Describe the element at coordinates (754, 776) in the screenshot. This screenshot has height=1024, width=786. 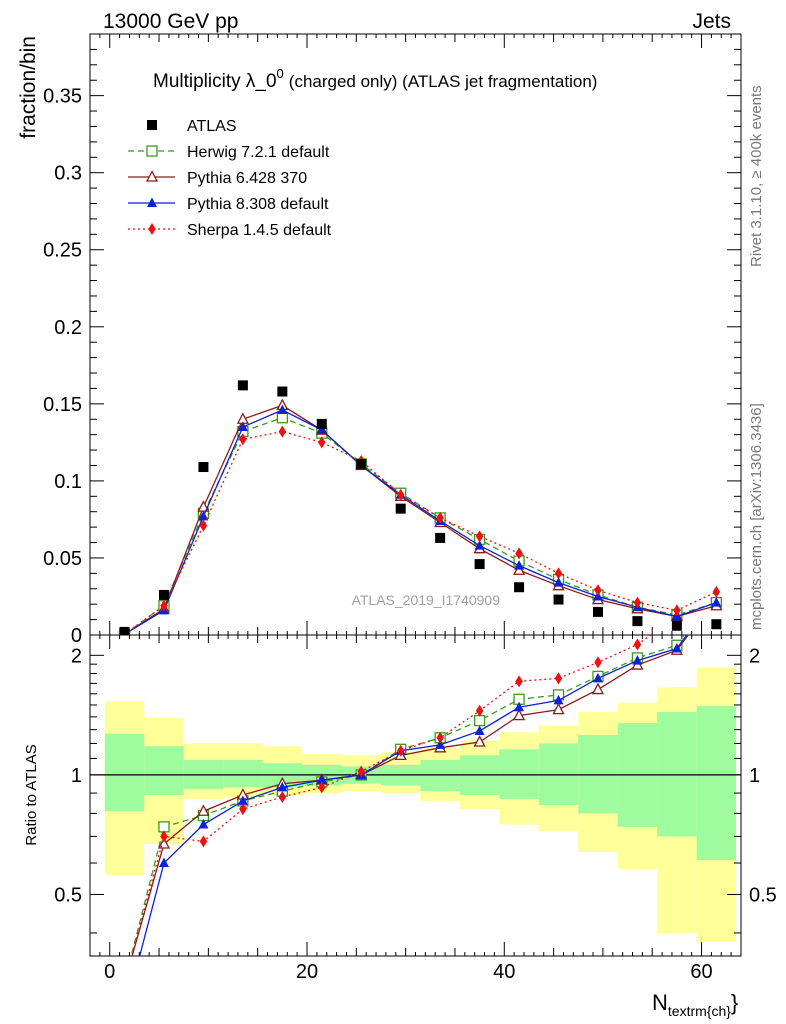
I see `ratio-tick-label-right: 1` at that location.